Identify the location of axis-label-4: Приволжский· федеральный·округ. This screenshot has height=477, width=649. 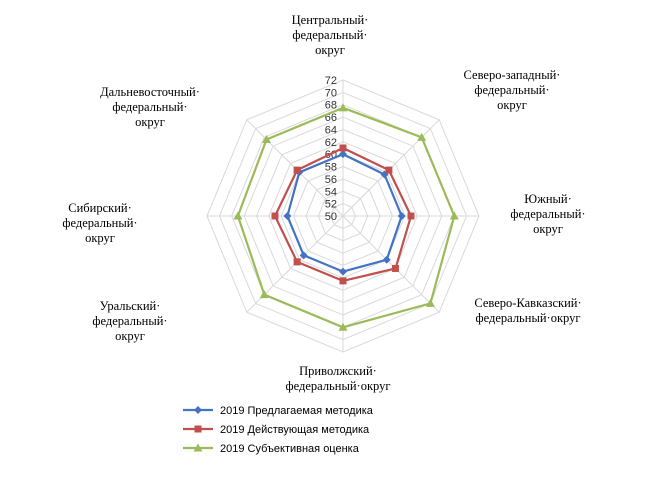
(338, 378).